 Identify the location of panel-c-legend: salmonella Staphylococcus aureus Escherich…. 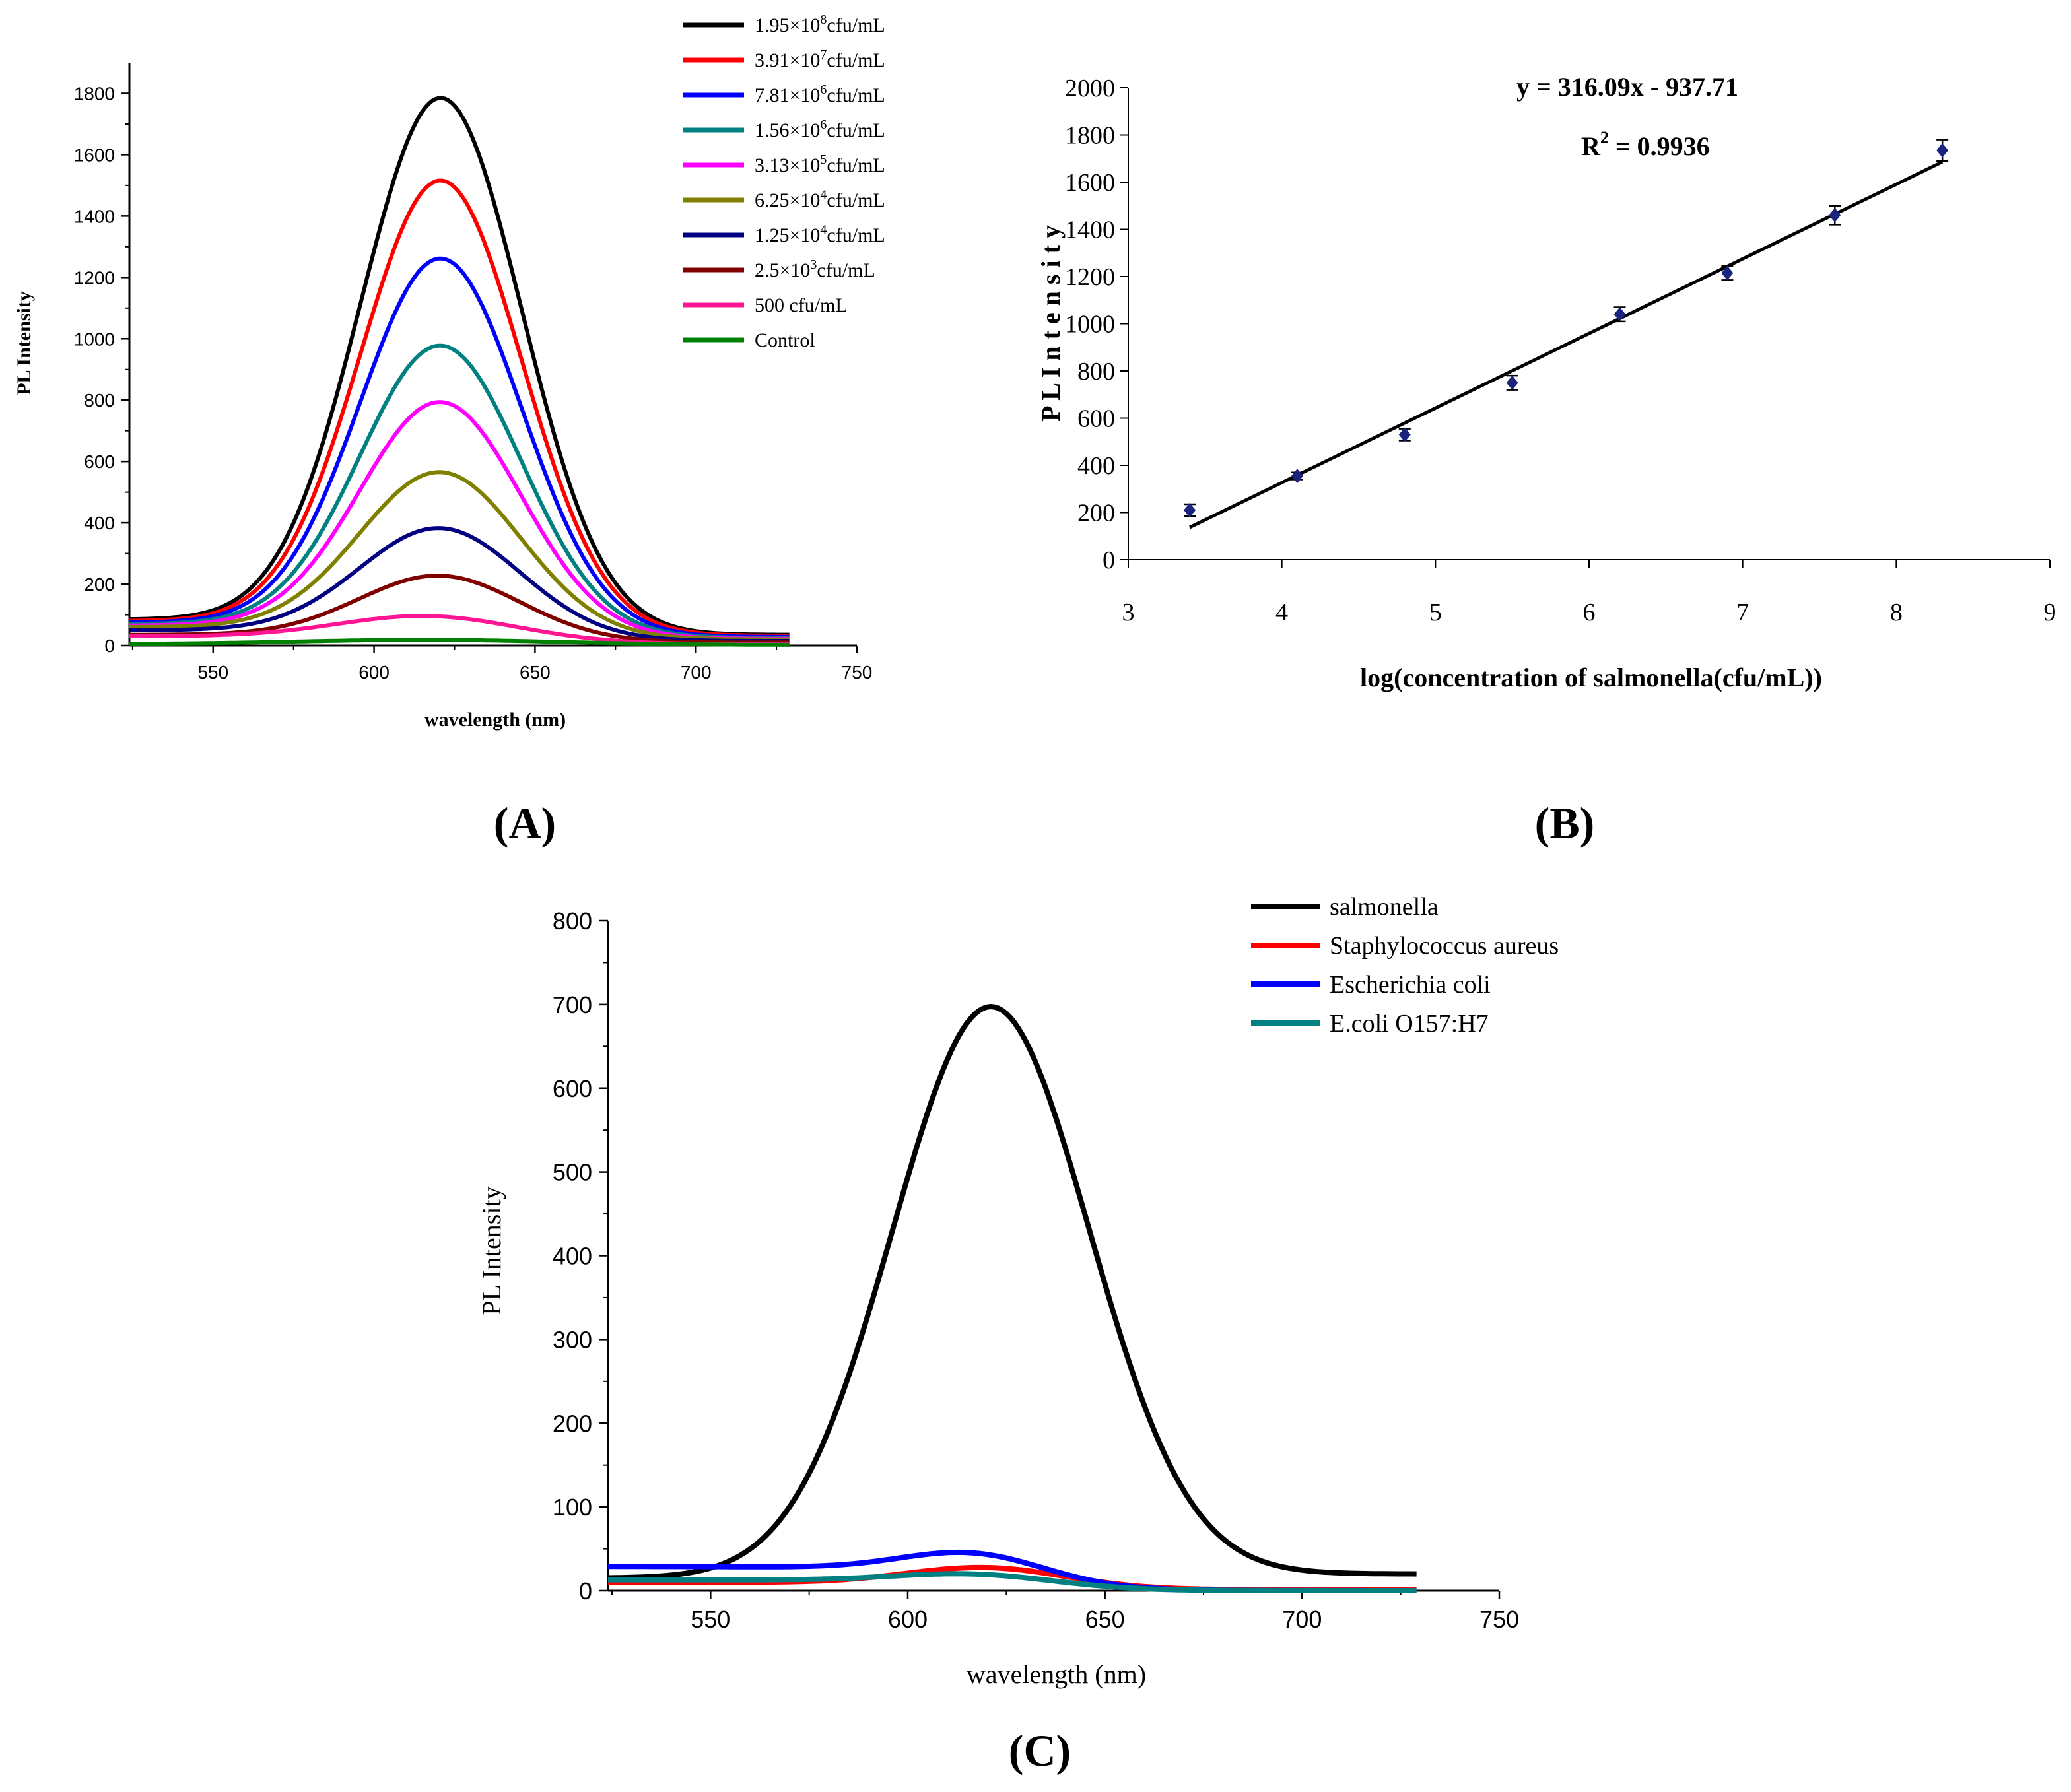
(1405, 965).